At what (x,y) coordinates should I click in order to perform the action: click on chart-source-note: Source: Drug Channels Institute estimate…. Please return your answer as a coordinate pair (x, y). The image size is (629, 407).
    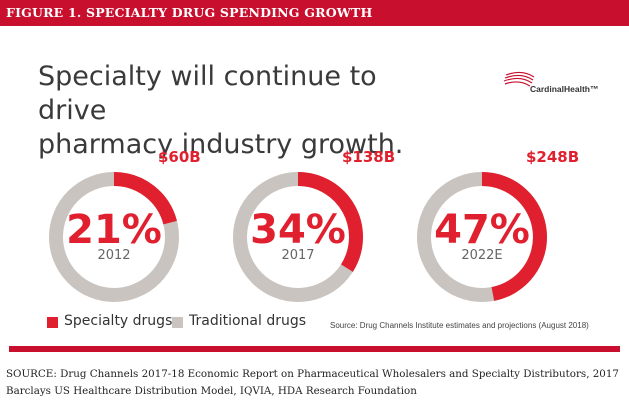
    Looking at the image, I should click on (459, 325).